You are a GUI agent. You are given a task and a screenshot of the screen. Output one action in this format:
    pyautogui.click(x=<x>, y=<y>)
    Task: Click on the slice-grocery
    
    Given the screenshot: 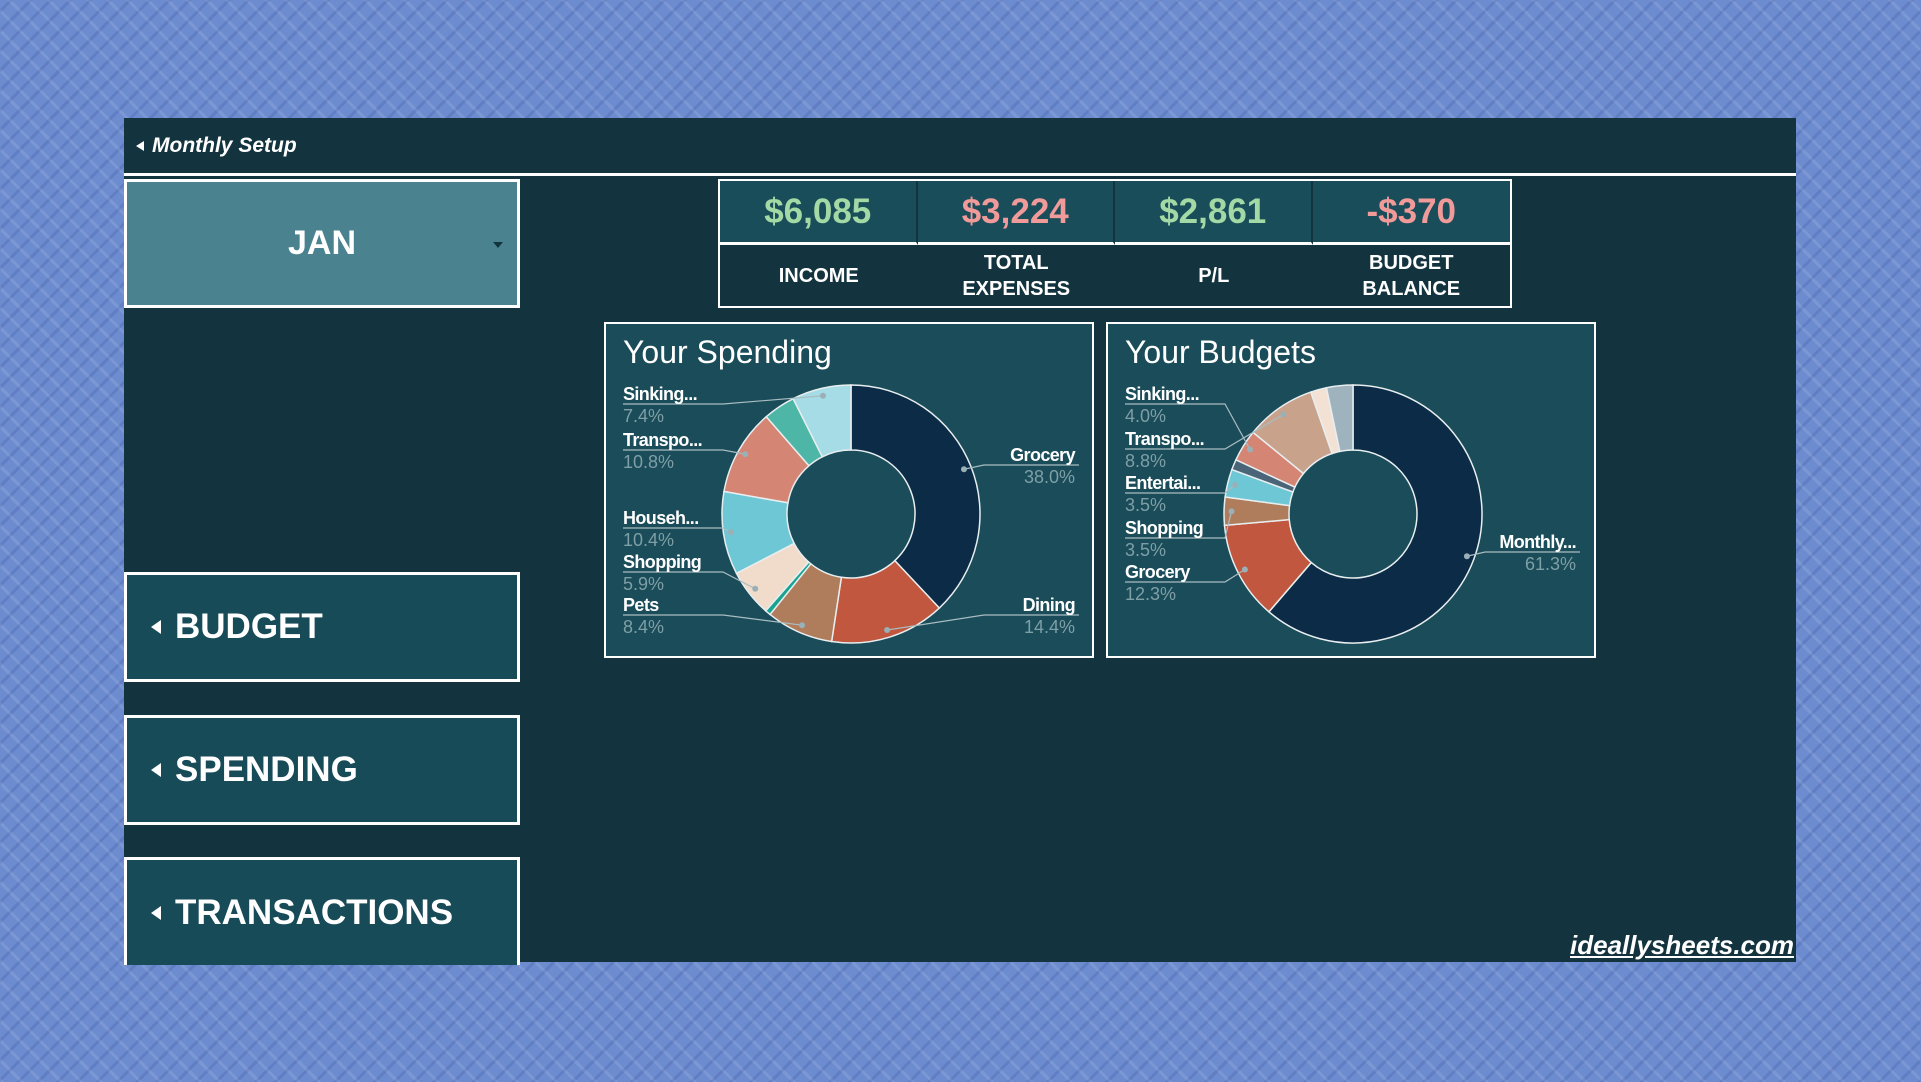 What is the action you would take?
    pyautogui.click(x=915, y=497)
    